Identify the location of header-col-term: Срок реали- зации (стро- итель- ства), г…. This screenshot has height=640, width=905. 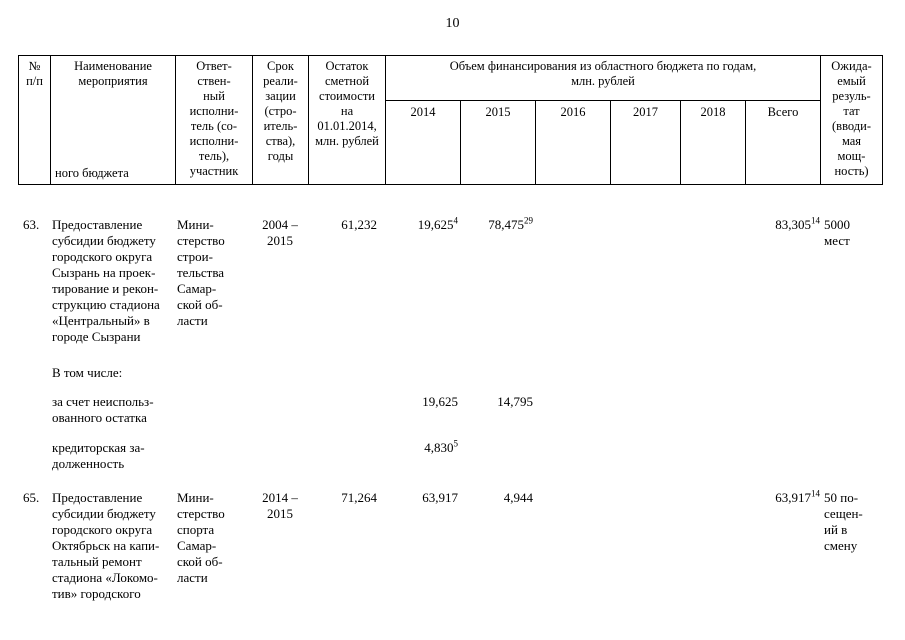
(281, 120).